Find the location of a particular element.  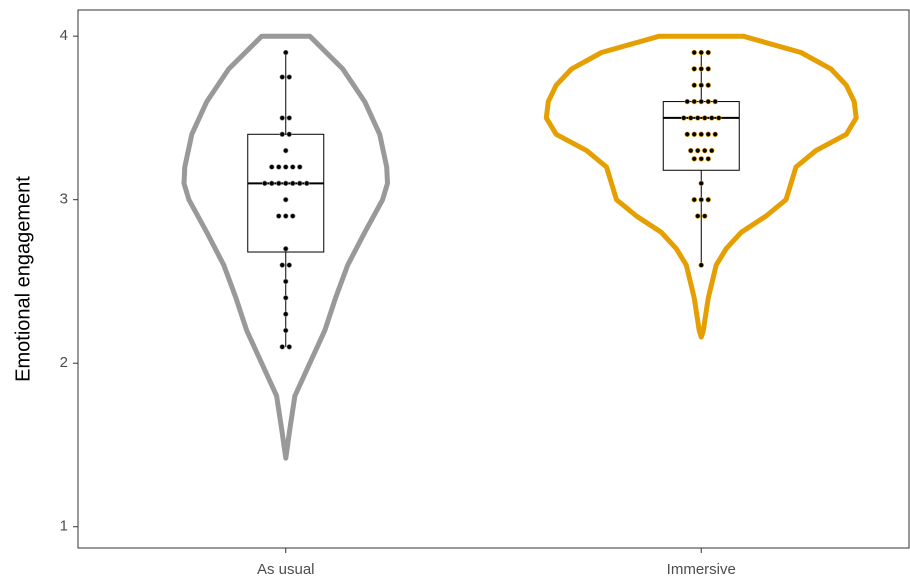

box is located at coordinates (286, 193).